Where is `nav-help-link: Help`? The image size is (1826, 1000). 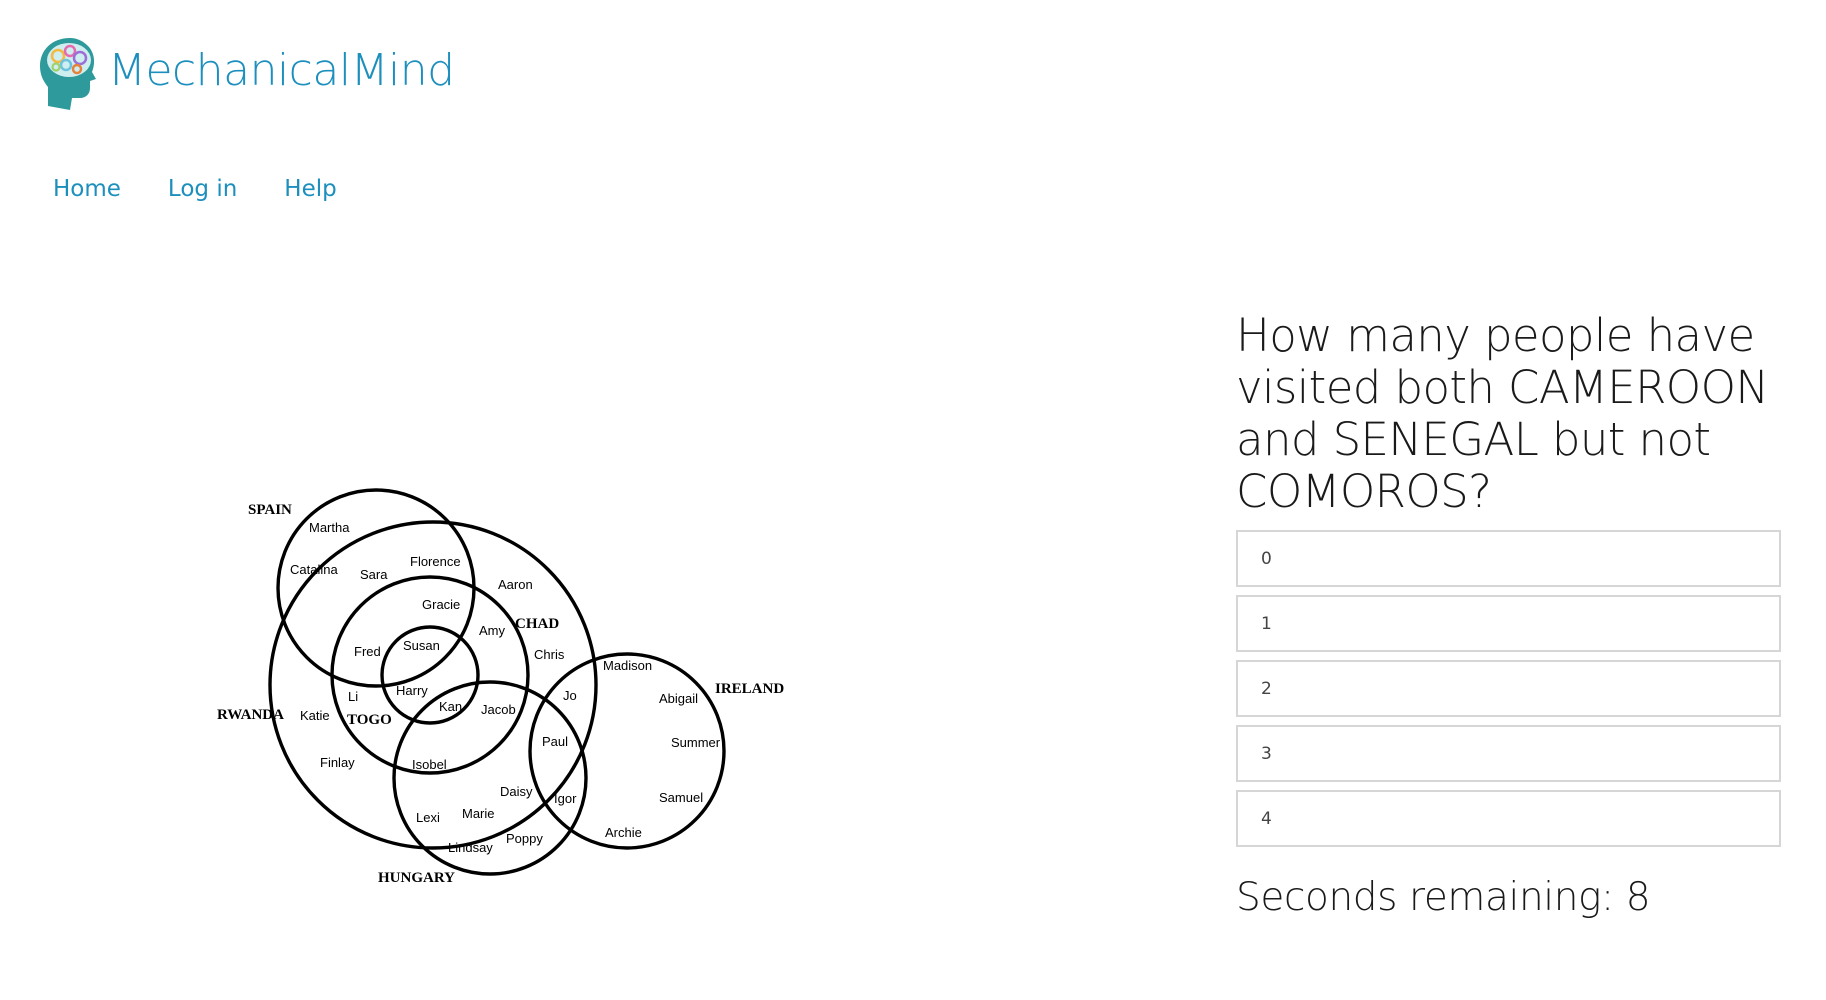
nav-help-link: Help is located at coordinates (310, 189).